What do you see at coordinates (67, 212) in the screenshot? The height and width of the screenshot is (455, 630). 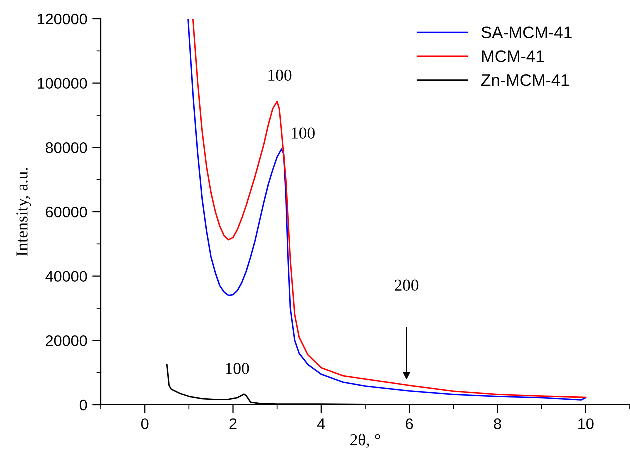 I see `y-tick-label: 60000` at bounding box center [67, 212].